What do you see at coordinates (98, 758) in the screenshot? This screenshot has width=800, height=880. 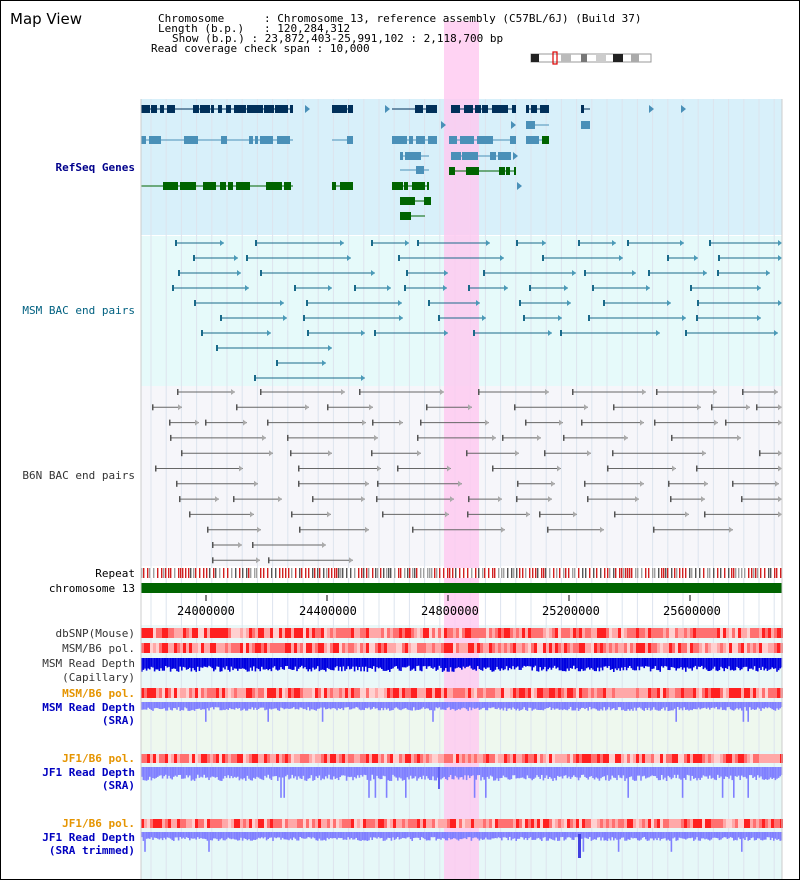 I see `track-label-jf1-b6-pol-1: JF1/B6 pol.` at bounding box center [98, 758].